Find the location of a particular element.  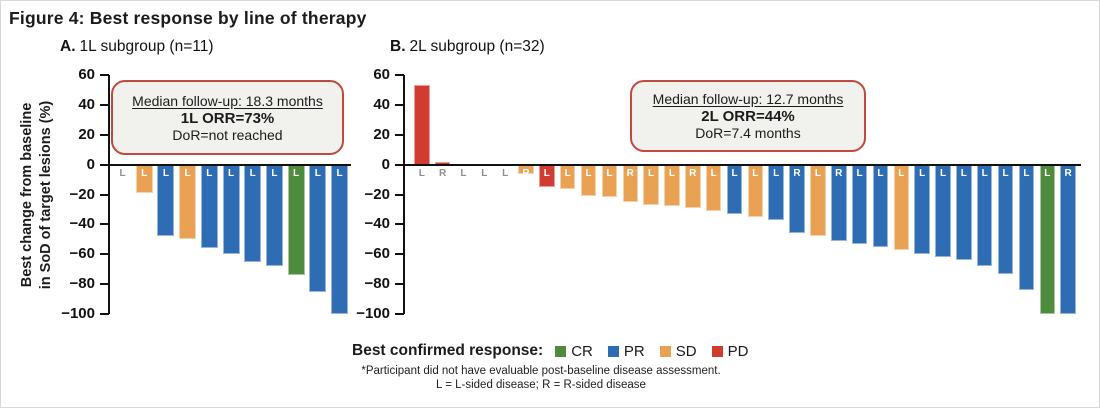

axis-tick-label: 40 is located at coordinates (86, 104).